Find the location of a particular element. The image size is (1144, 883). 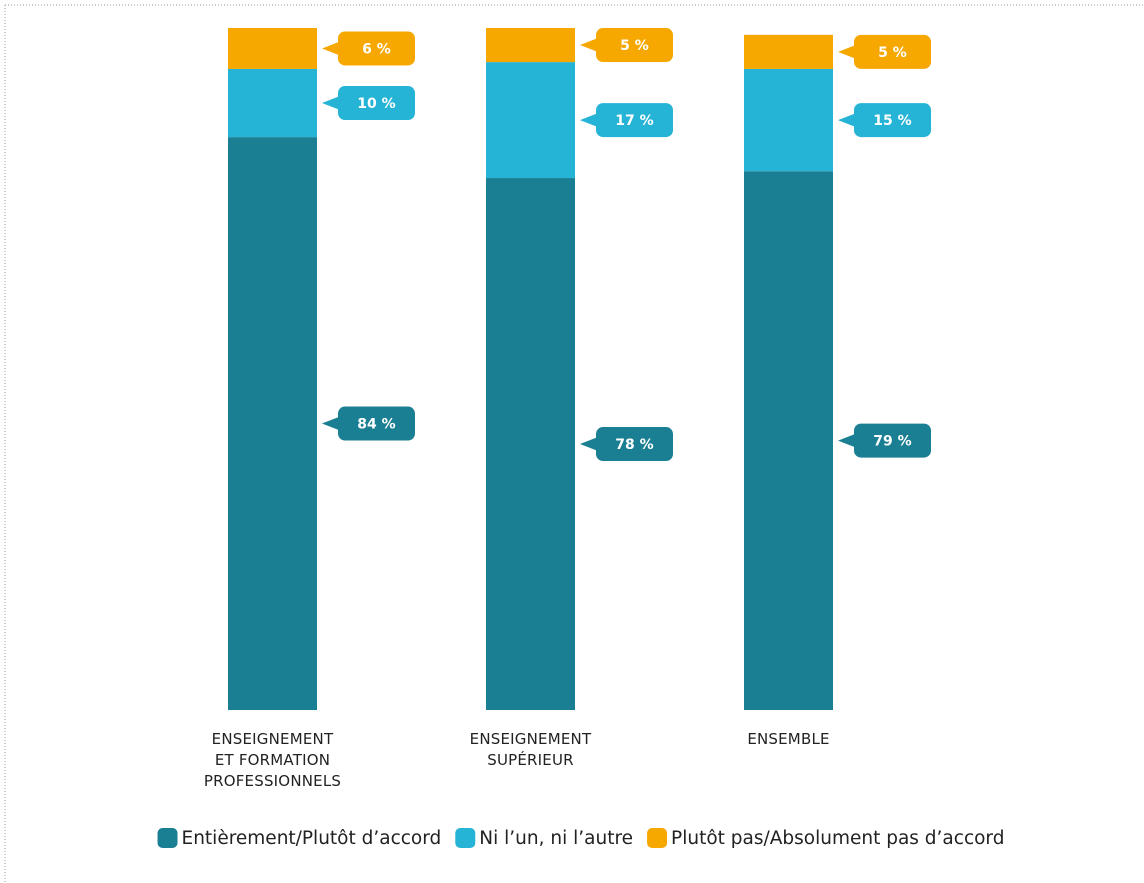

value-label: 15 % is located at coordinates (892, 121).